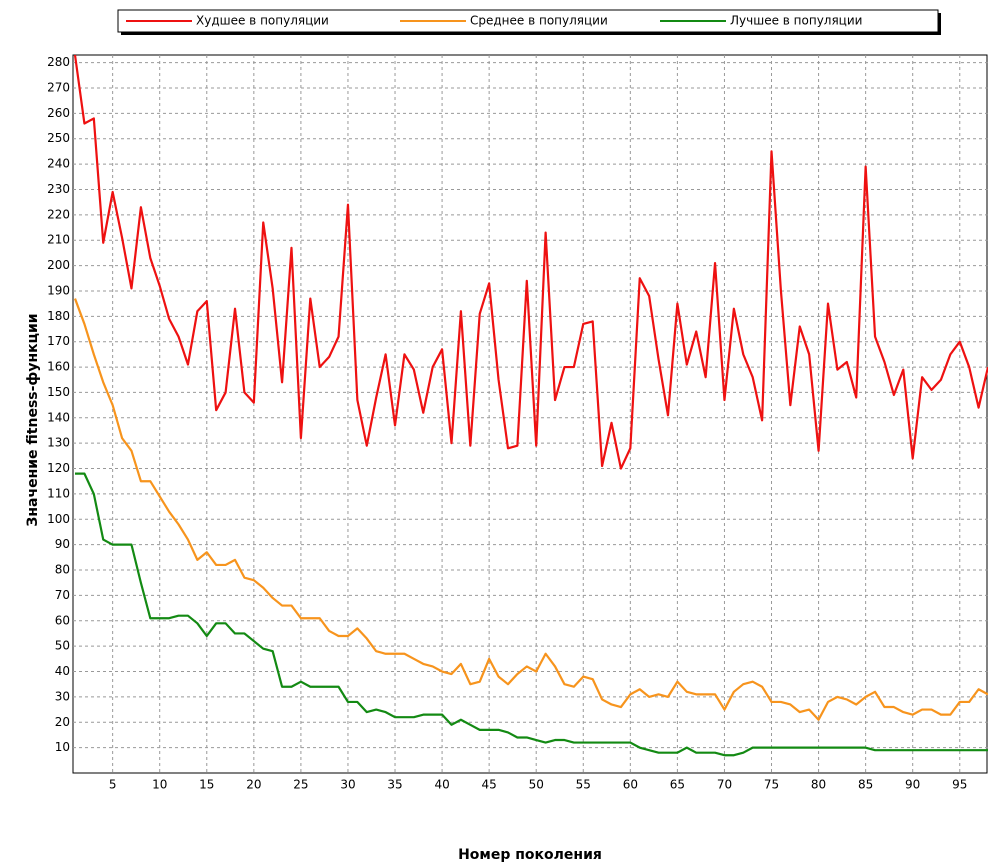  What do you see at coordinates (539, 21) in the screenshot?
I see `legend-label: Среднее в популяции` at bounding box center [539, 21].